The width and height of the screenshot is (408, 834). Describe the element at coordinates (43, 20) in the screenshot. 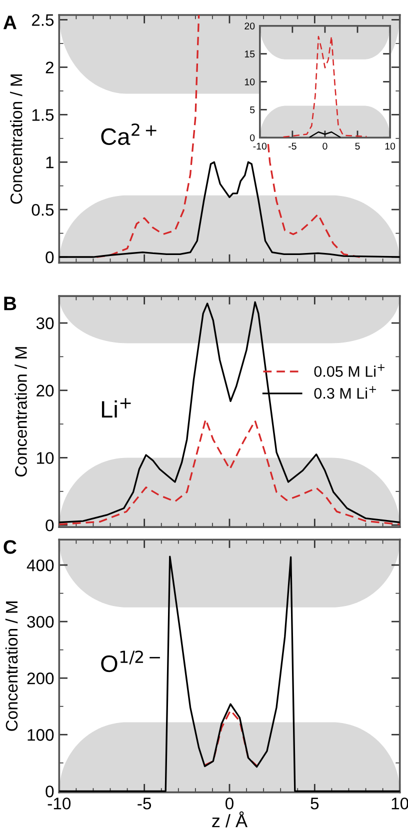

I see `y-tick-label: 2.5` at that location.